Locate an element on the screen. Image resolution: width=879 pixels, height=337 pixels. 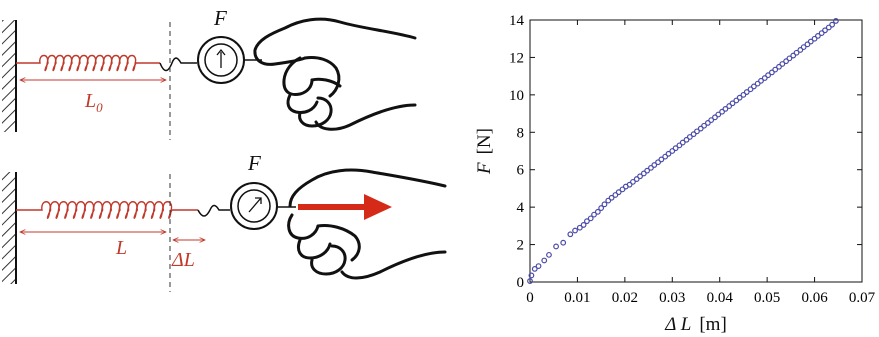
x-tick-label: 0 is located at coordinates (530, 298).